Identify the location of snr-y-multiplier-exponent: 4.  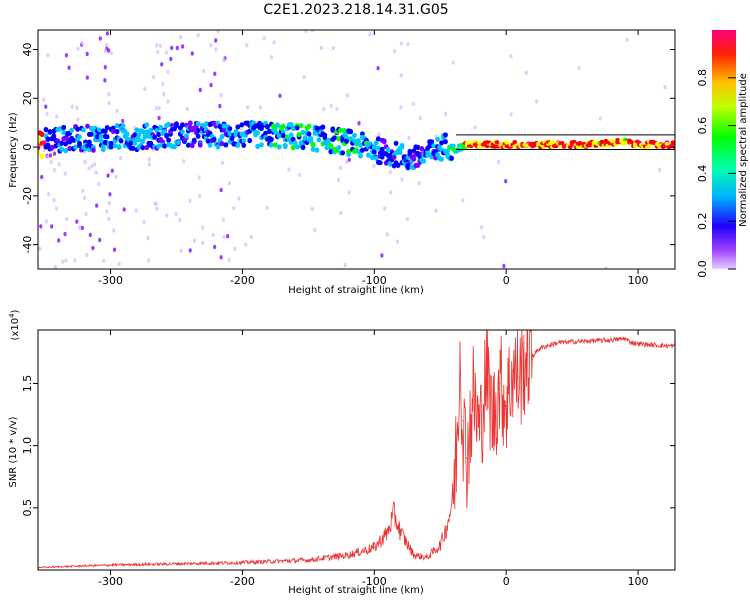
(12, 315).